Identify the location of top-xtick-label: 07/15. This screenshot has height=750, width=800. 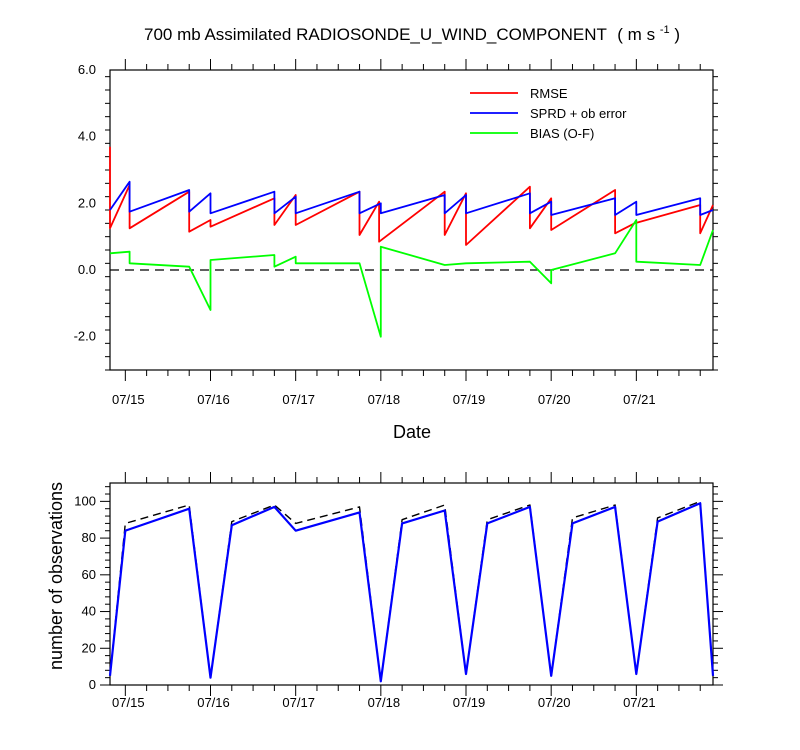
(128, 399).